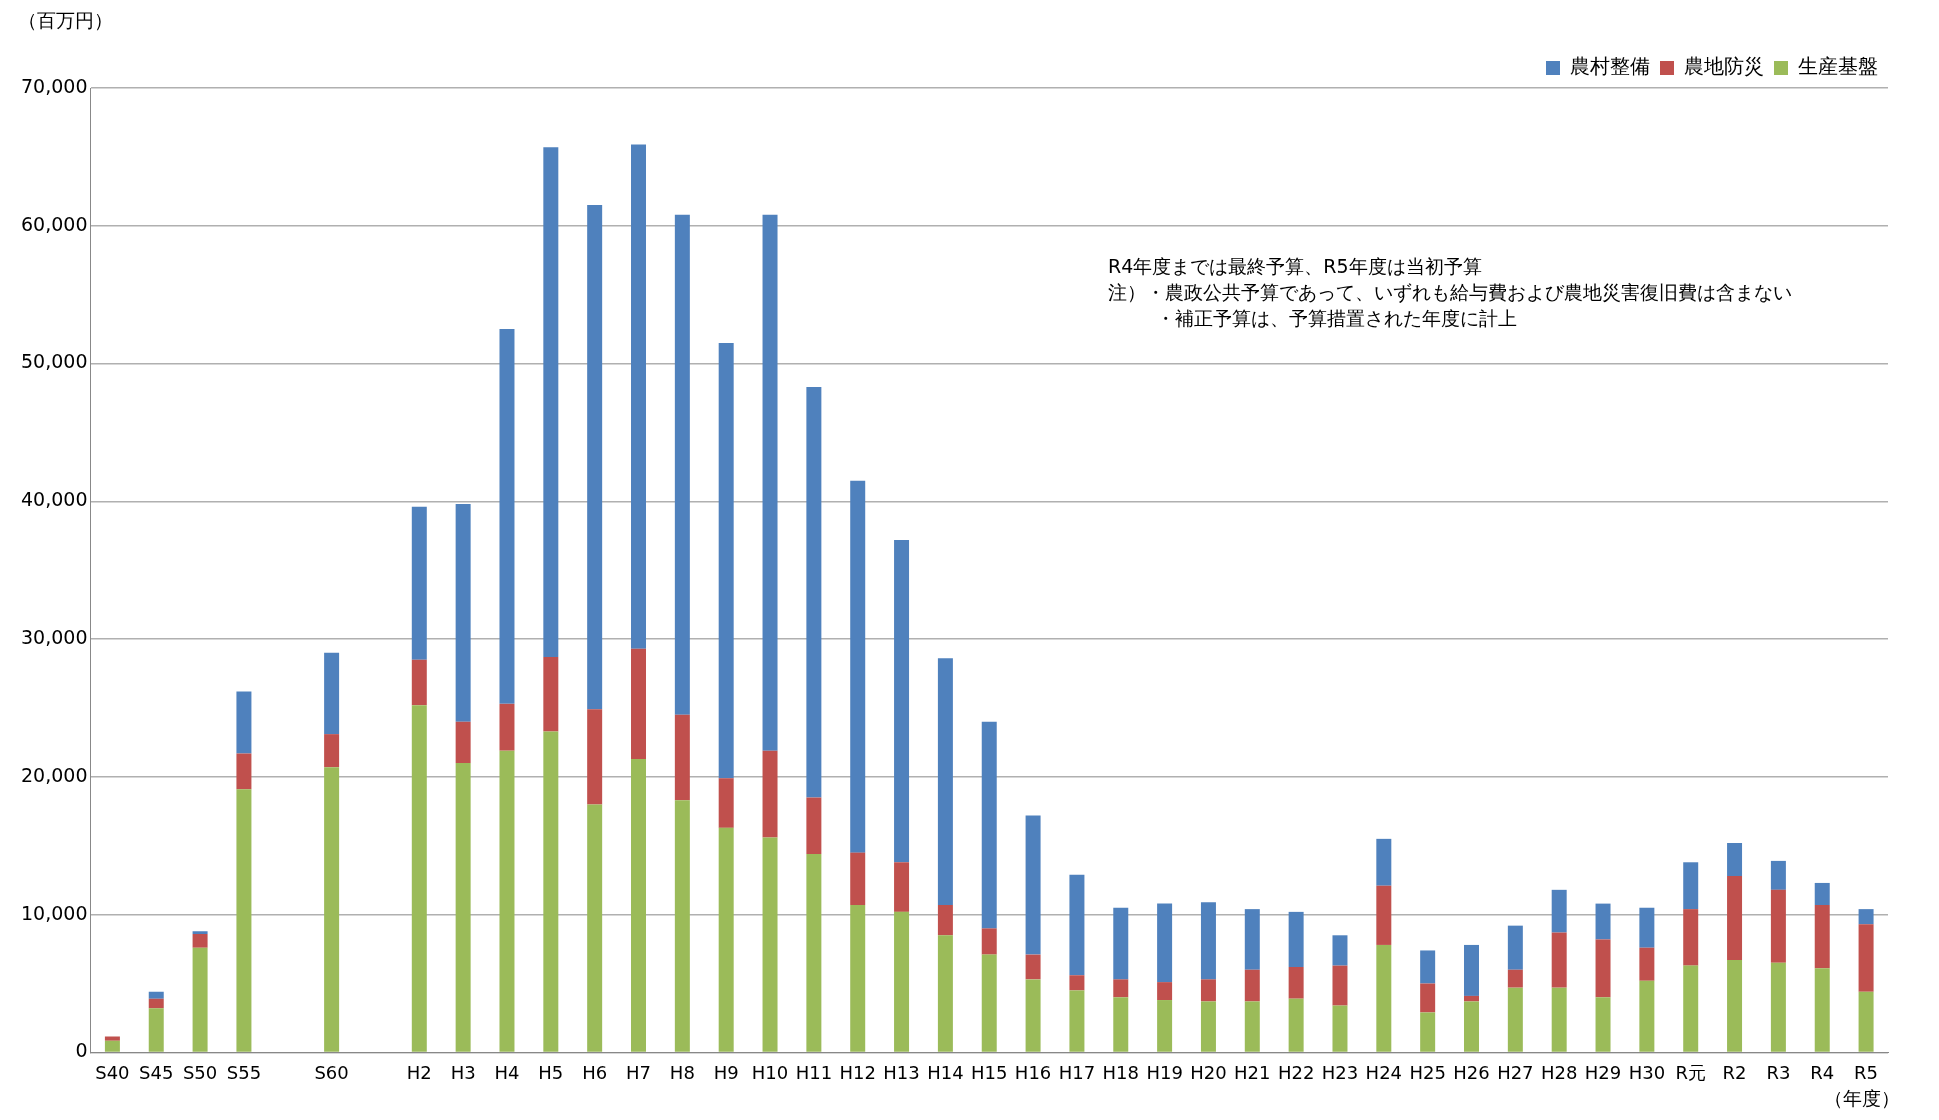  I want to click on x-tick-label: H29, so click(1603, 1072).